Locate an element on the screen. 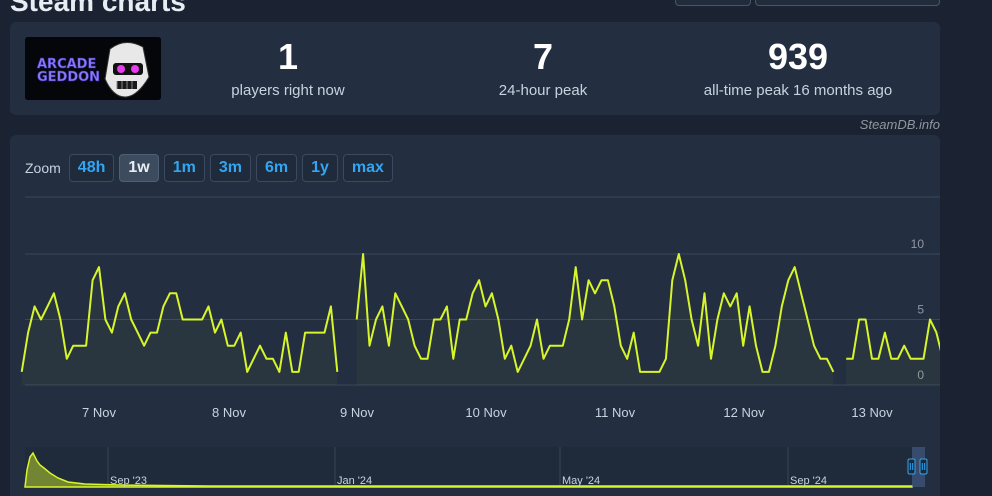 This screenshot has width=992, height=496. stat-label: all-time peak 16 months ago is located at coordinates (798, 90).